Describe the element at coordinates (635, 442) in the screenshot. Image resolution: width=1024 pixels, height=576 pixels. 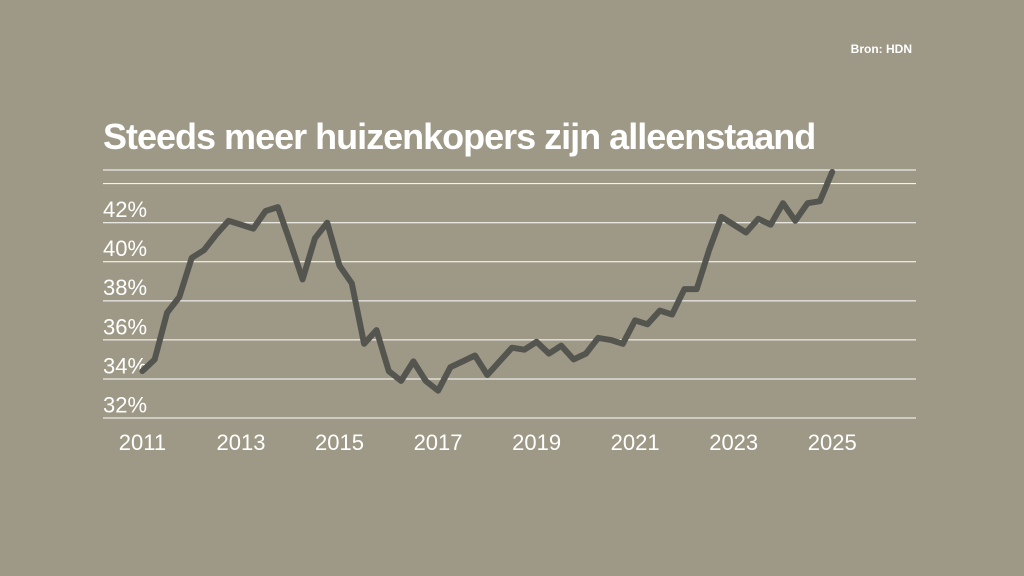
I see `x-tick-label: 2021` at that location.